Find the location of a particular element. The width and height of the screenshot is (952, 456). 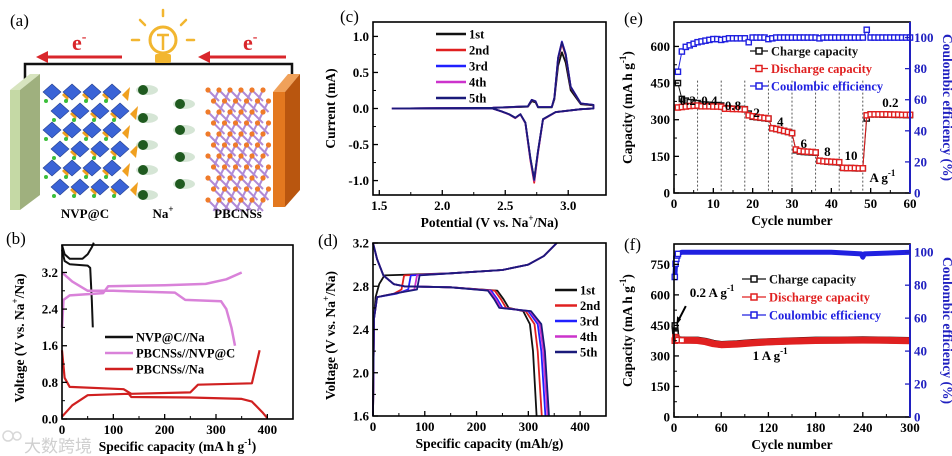

x-tick-label: 240 is located at coordinates (863, 427).